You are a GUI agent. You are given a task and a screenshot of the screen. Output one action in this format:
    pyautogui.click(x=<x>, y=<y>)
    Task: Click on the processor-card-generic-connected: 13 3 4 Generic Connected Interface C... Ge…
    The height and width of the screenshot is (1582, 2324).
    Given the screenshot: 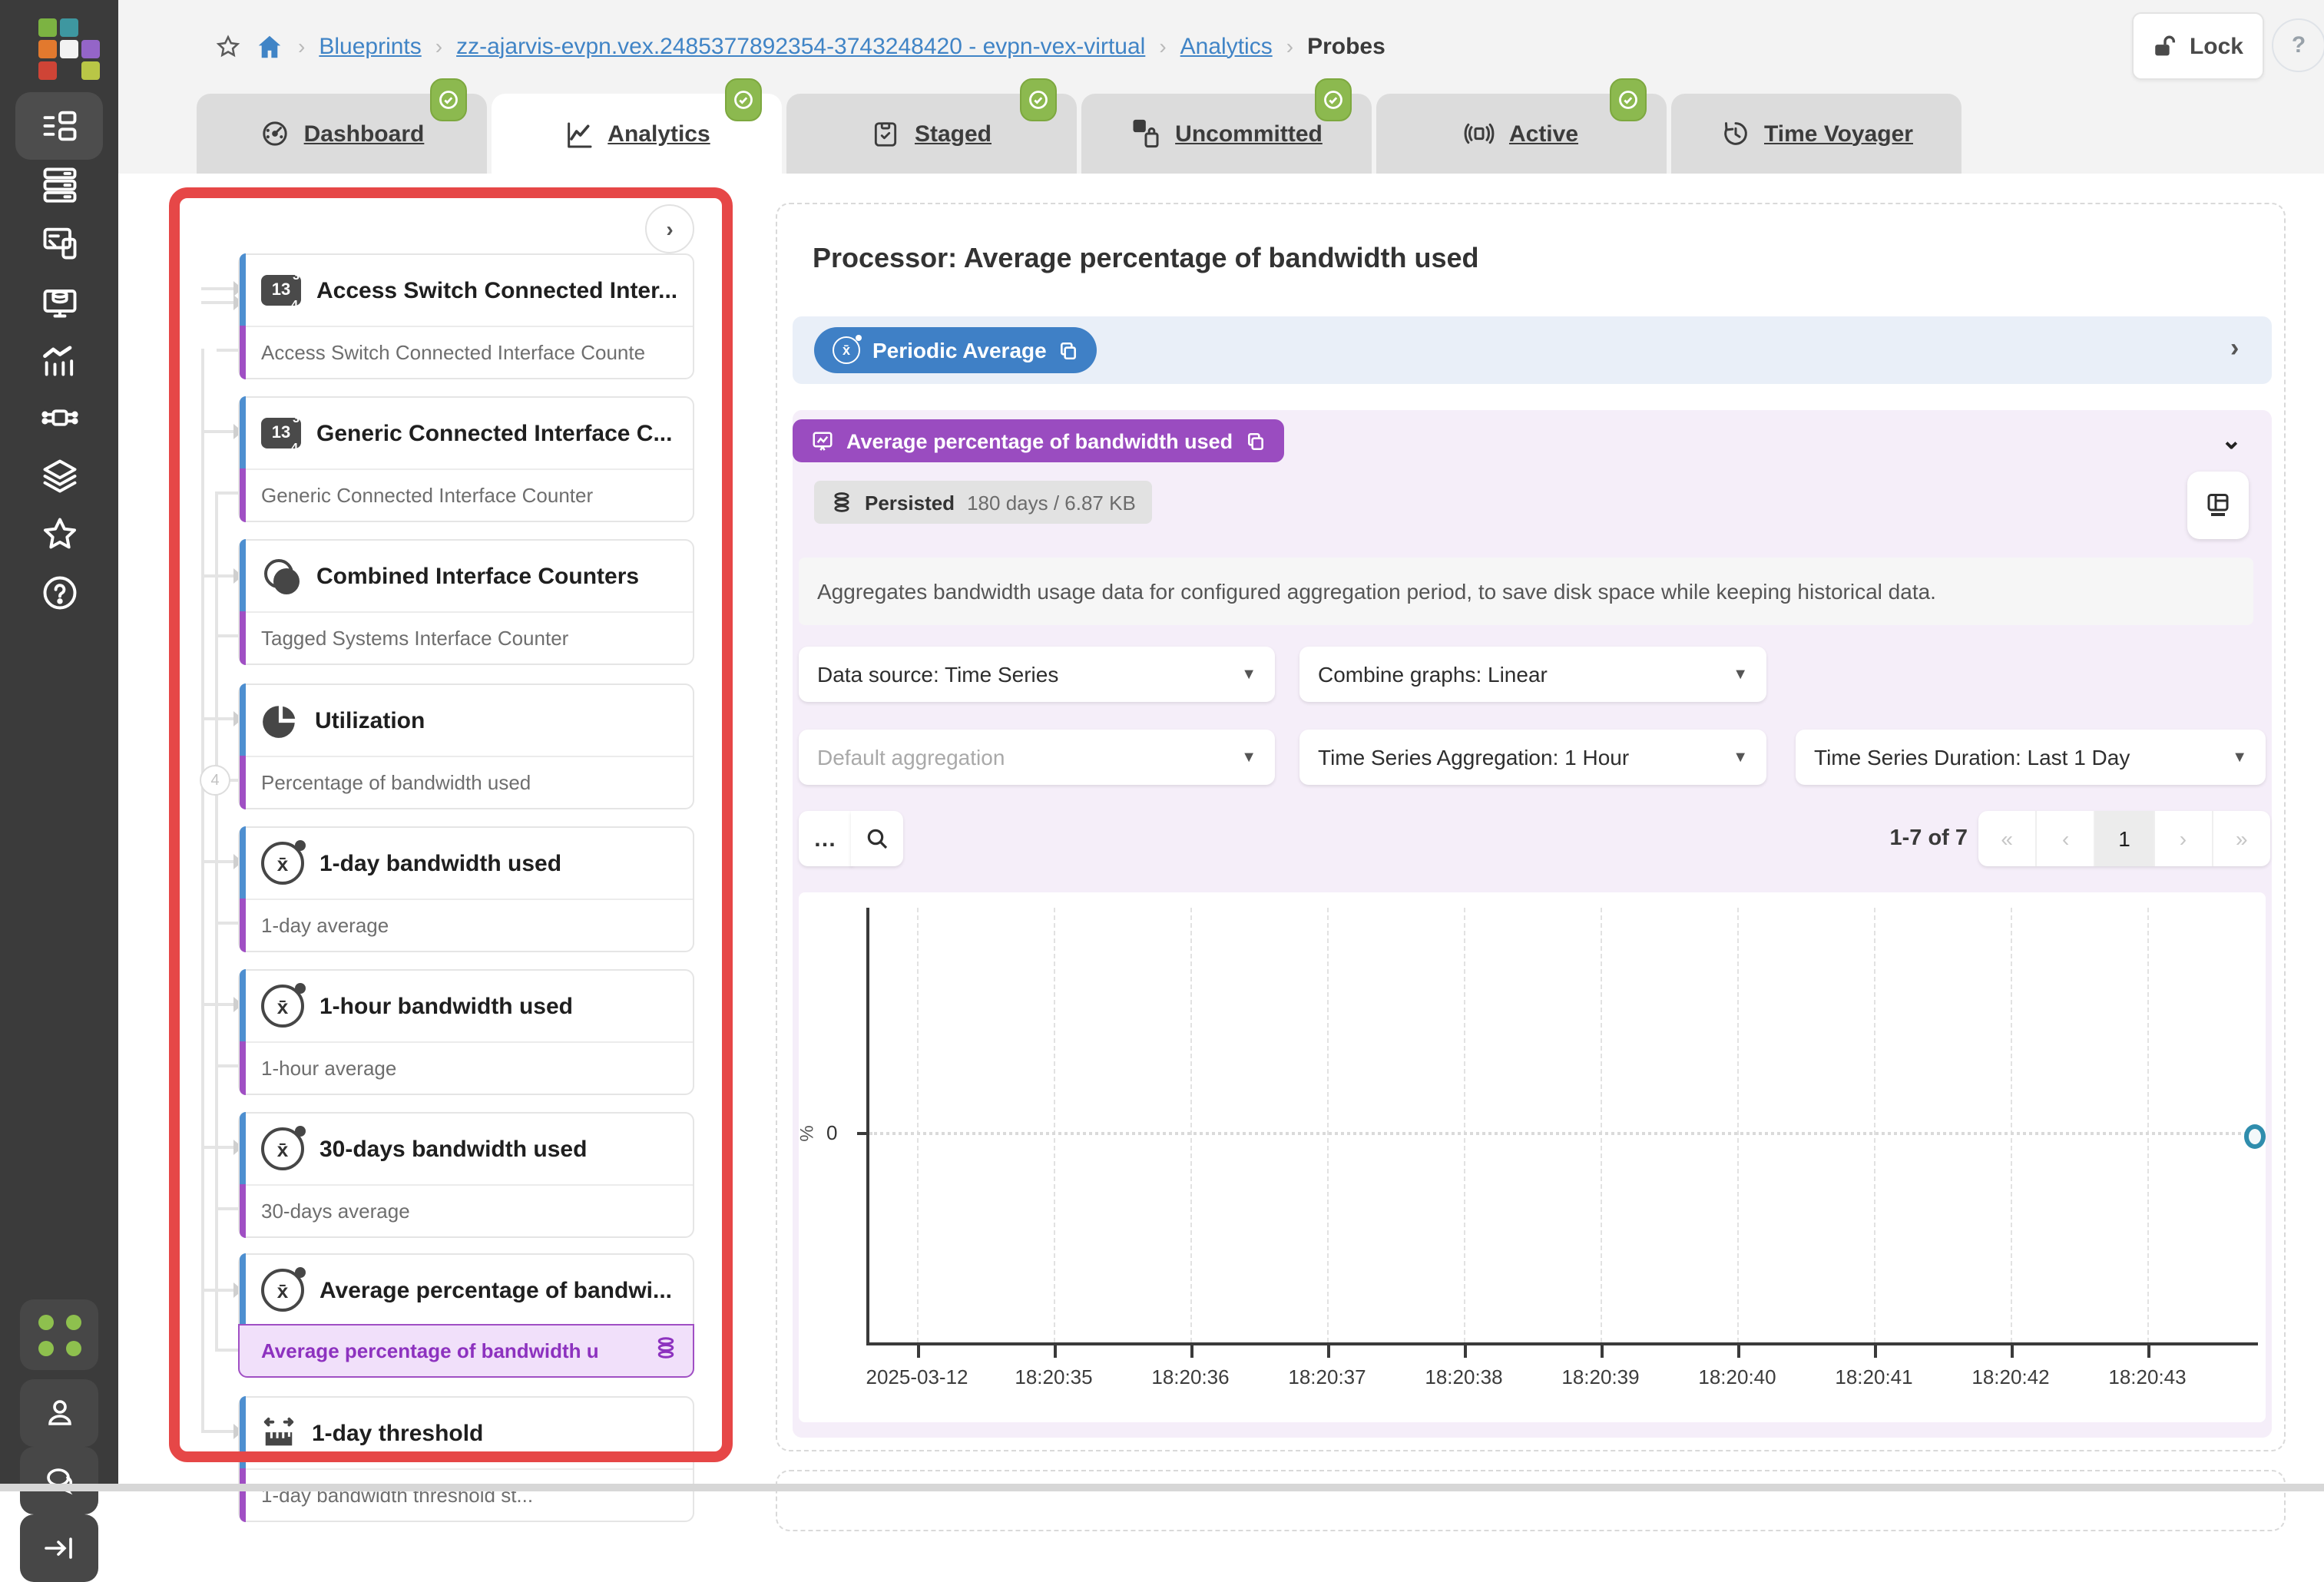 What is the action you would take?
    pyautogui.click(x=466, y=459)
    